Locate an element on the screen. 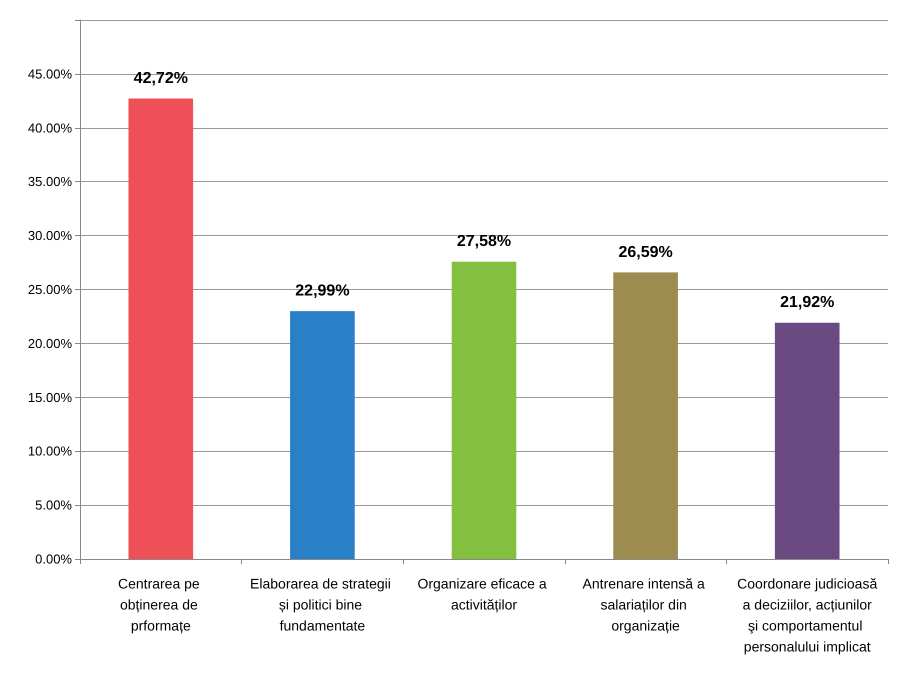 This screenshot has height=699, width=918. x-tick-label: Organizare eficace a activităților is located at coordinates (484, 594).